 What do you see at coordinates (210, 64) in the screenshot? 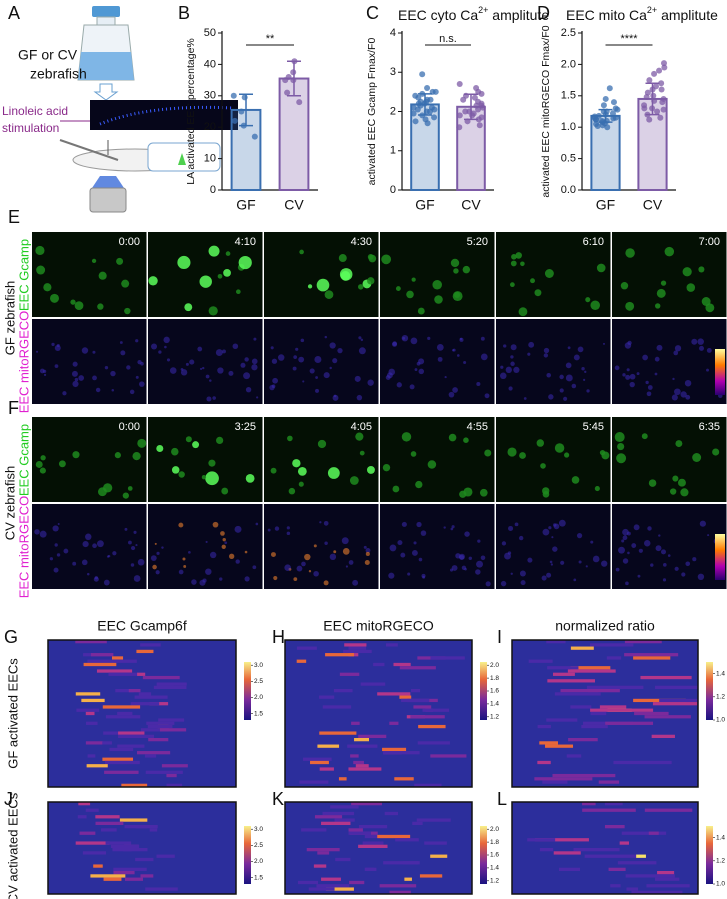
I see `y-tick-label: 40` at bounding box center [210, 64].